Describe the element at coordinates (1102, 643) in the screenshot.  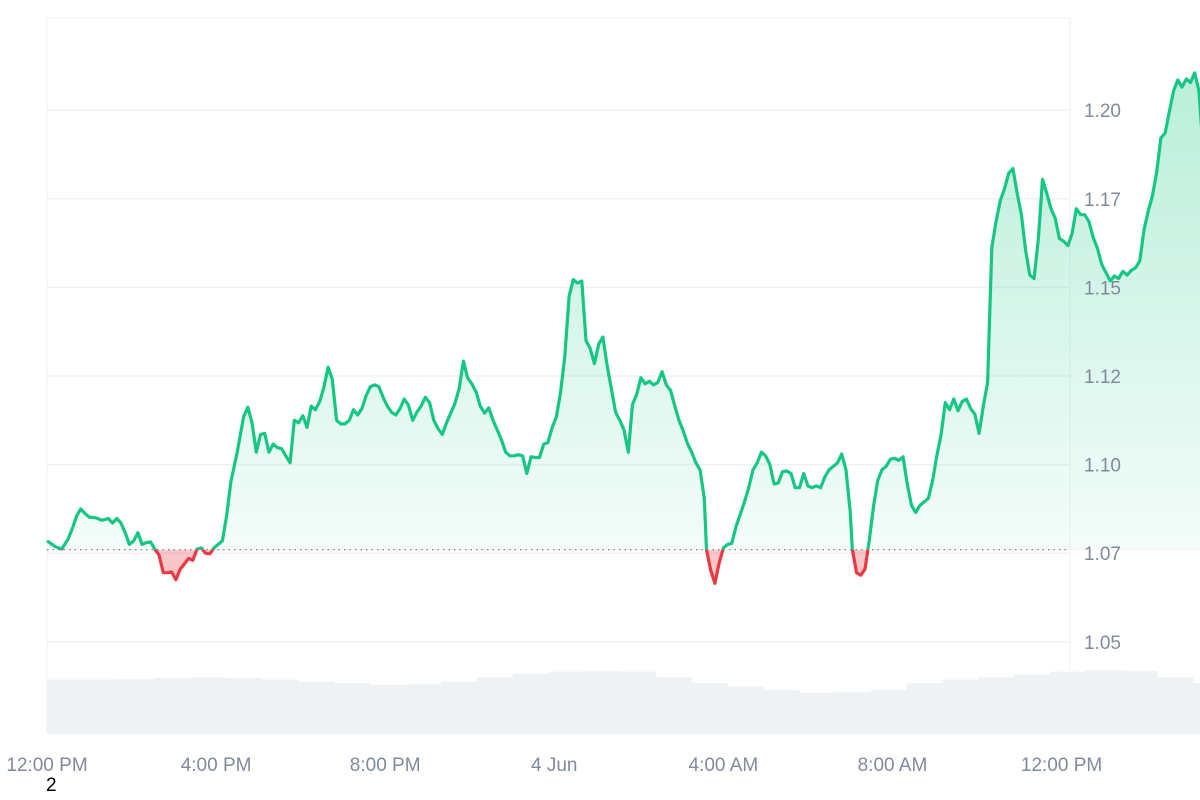
I see `y-tick-label: 1.05` at that location.